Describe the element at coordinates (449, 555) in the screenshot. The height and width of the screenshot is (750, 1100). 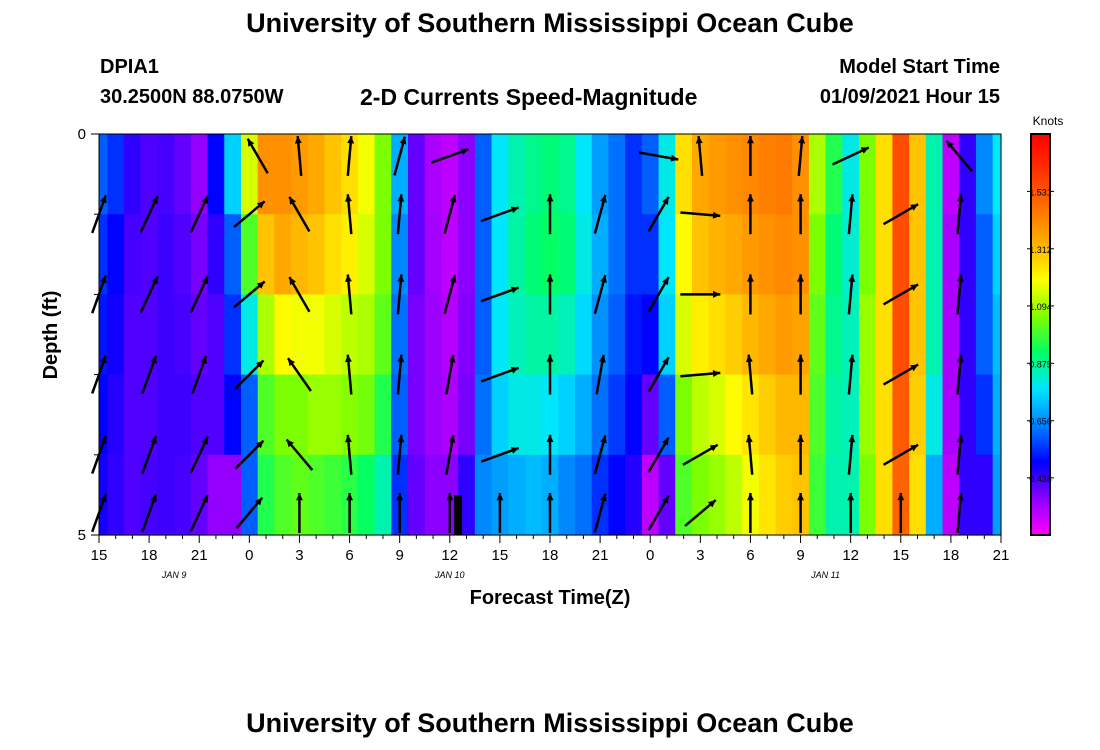
I see `x-tick-label: 12` at that location.